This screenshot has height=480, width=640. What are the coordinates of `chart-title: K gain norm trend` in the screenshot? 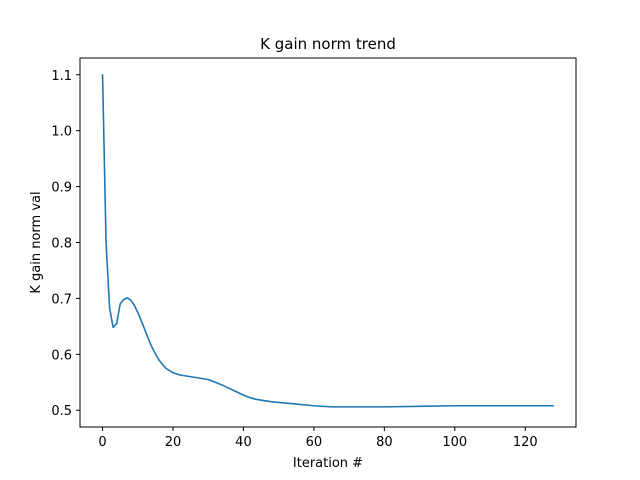 It's located at (328, 44).